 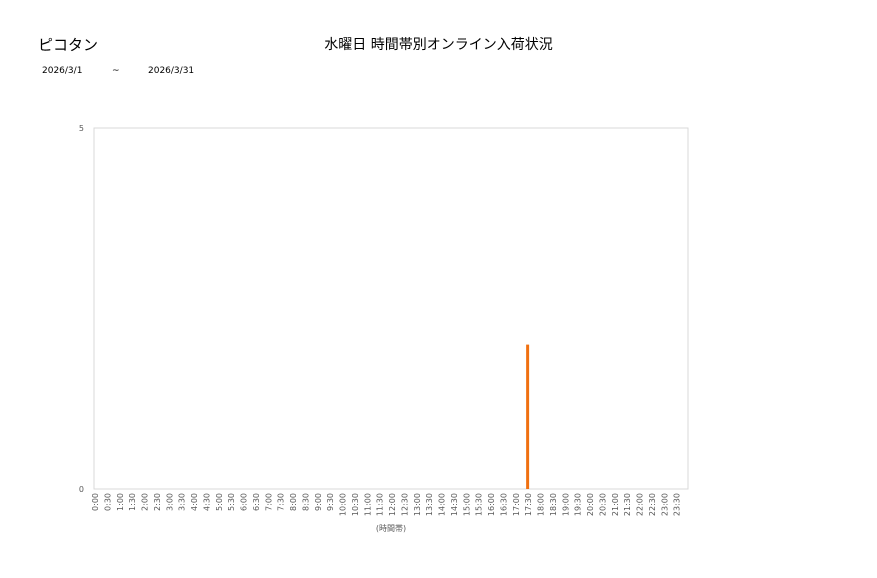 What do you see at coordinates (528, 504) in the screenshot?
I see `x-tick-label: 17:30` at bounding box center [528, 504].